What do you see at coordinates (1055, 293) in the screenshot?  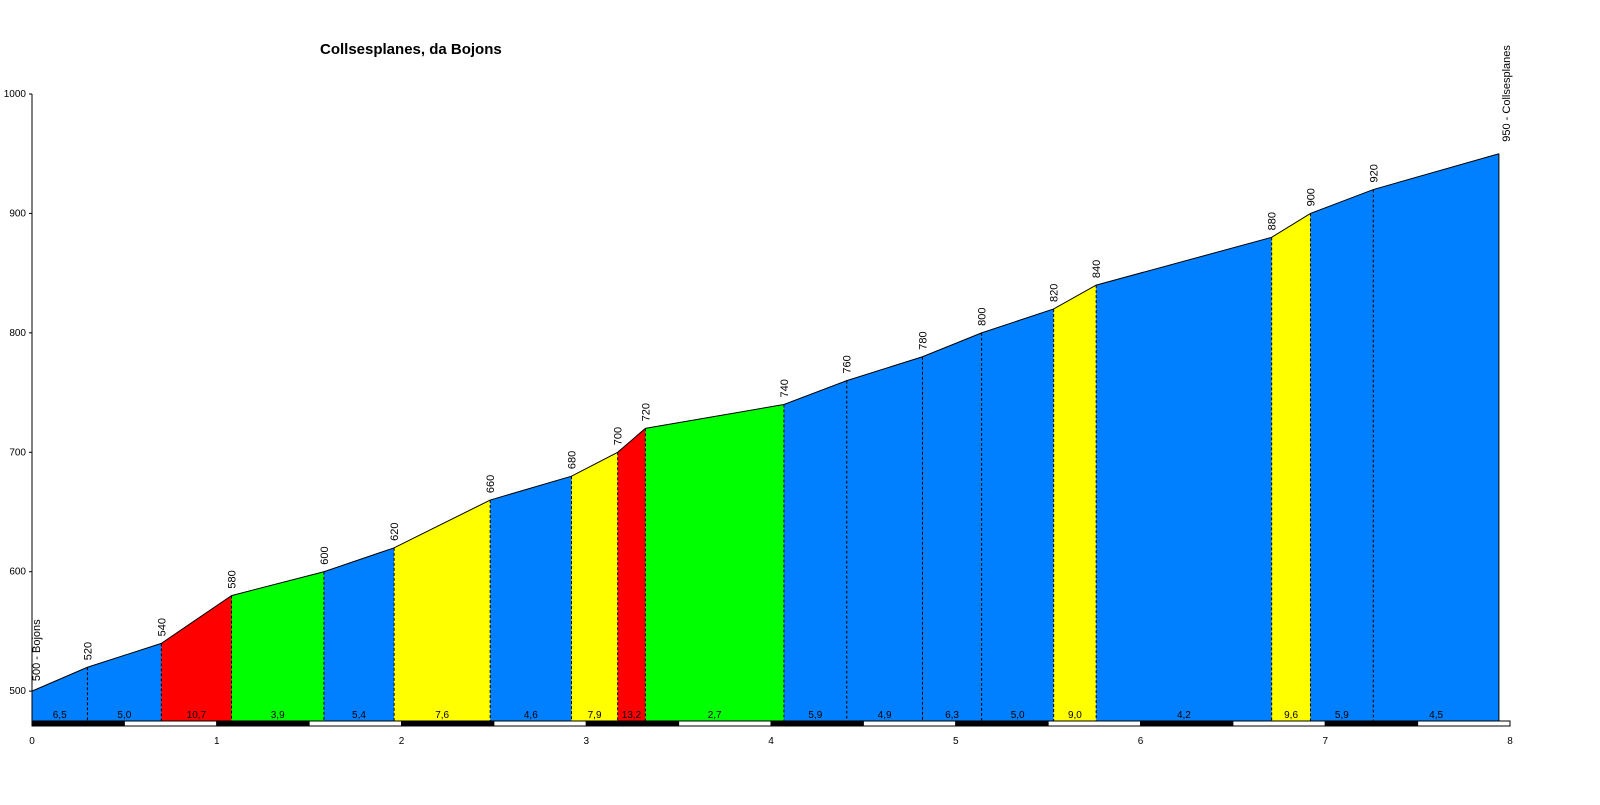 I see `elevation-label: 820` at bounding box center [1055, 293].